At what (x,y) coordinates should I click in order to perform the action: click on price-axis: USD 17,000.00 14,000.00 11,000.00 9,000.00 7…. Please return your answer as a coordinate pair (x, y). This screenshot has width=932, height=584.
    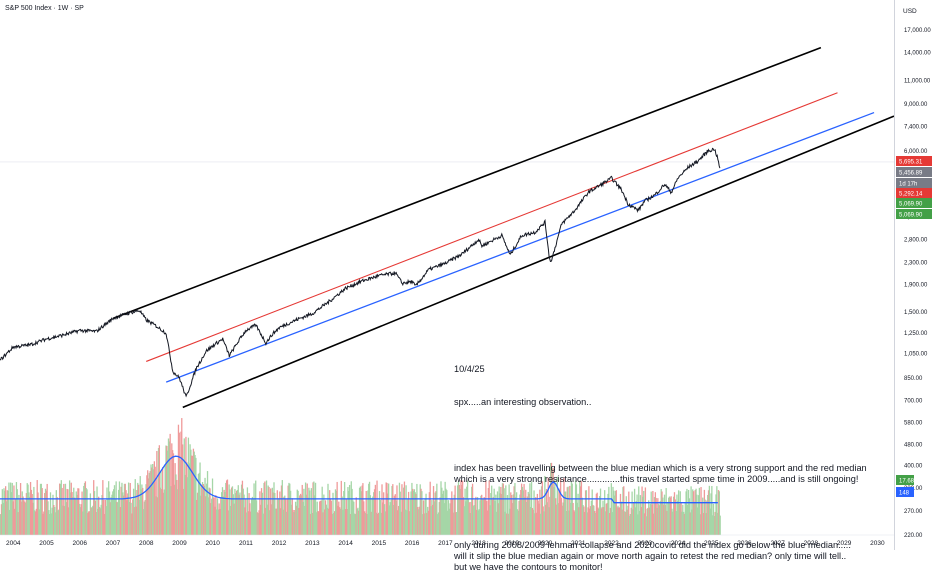
    Looking at the image, I should click on (913, 275).